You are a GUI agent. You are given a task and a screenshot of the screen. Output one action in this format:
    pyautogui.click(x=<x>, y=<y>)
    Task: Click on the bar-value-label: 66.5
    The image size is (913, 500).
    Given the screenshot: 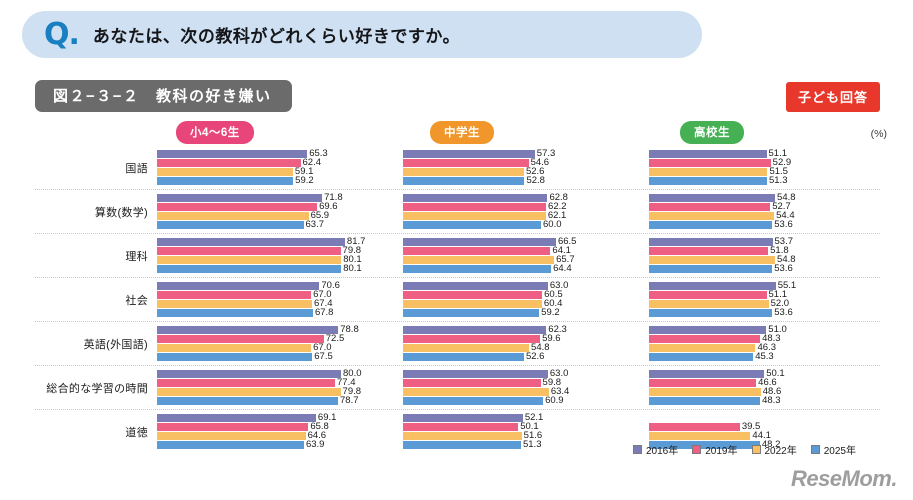 What is the action you would take?
    pyautogui.click(x=567, y=241)
    